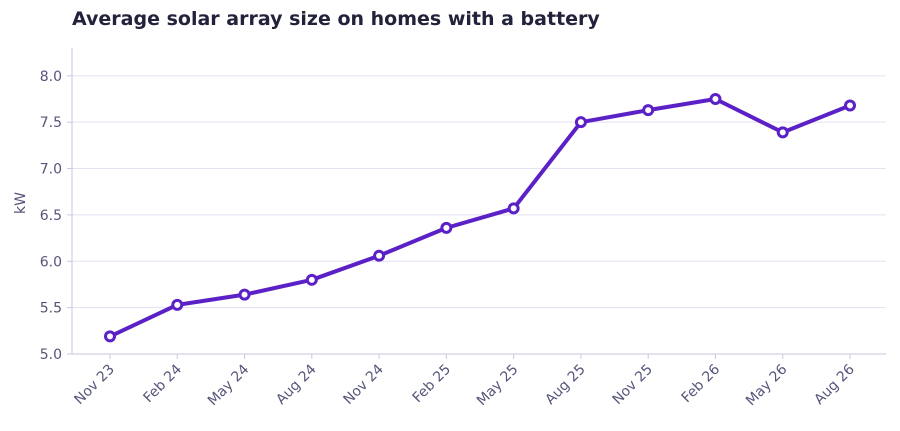  Describe the element at coordinates (767, 385) in the screenshot. I see `x-tick-label: May 26` at that location.